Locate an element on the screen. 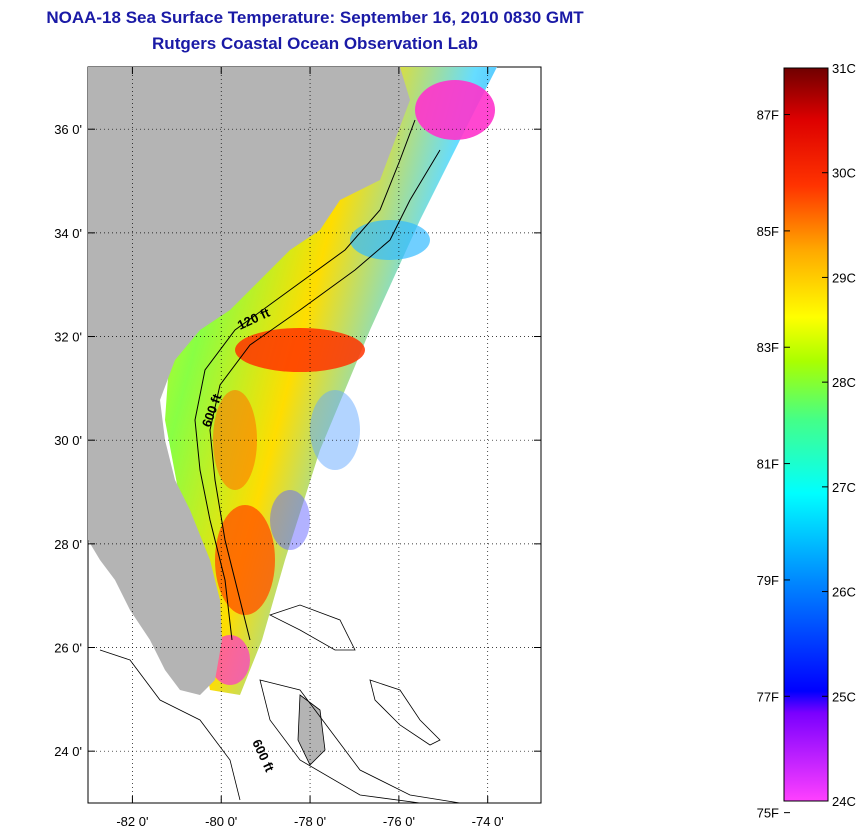 The width and height of the screenshot is (865, 832). lon-tick-label: -76 0' is located at coordinates (399, 821).